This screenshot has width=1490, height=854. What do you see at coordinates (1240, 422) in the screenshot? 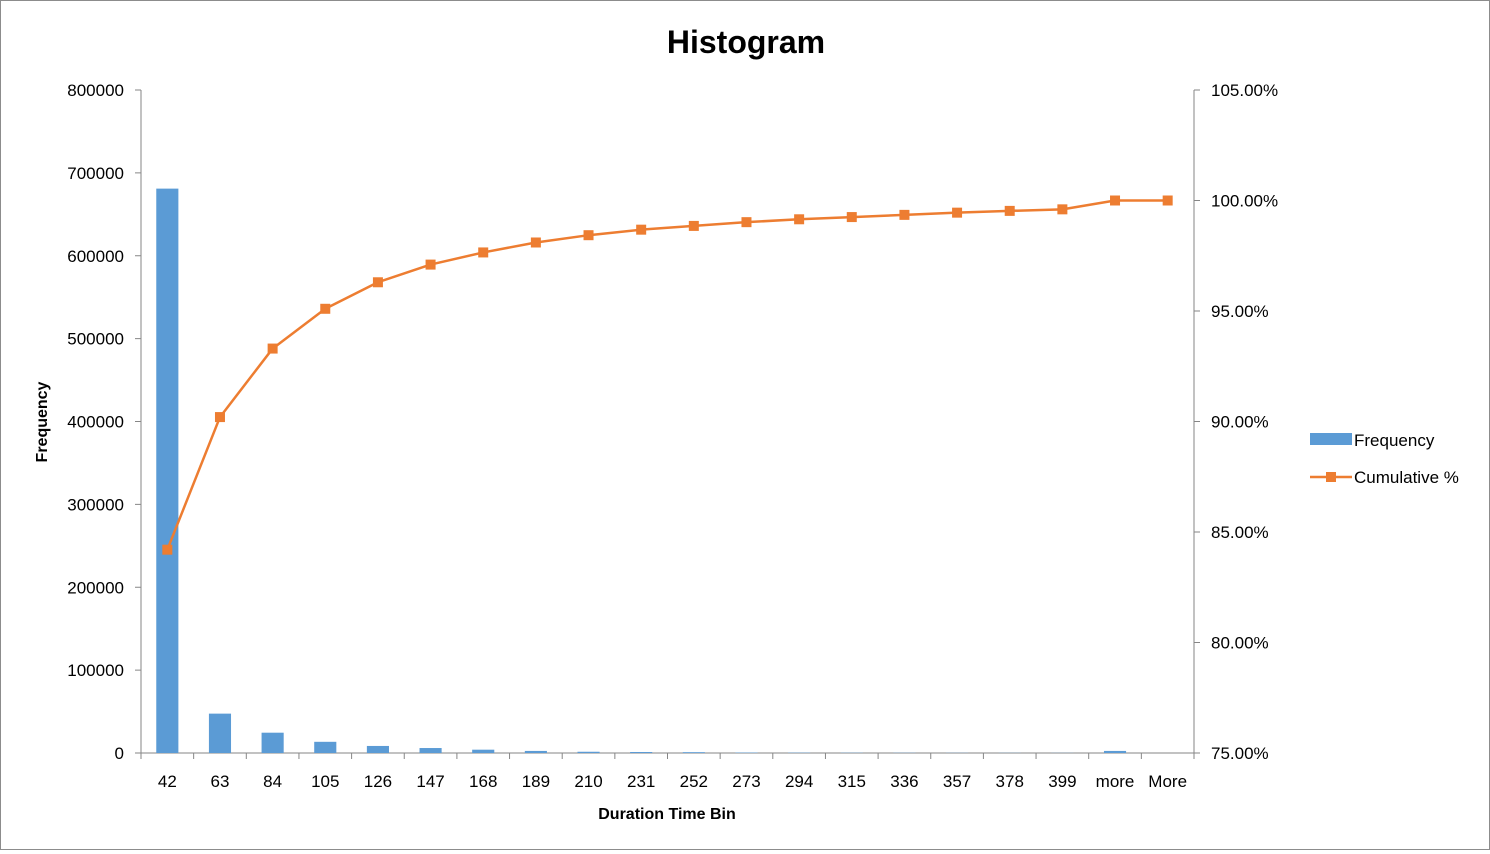
I see `y2-tick-label: 90.00%` at bounding box center [1240, 422].